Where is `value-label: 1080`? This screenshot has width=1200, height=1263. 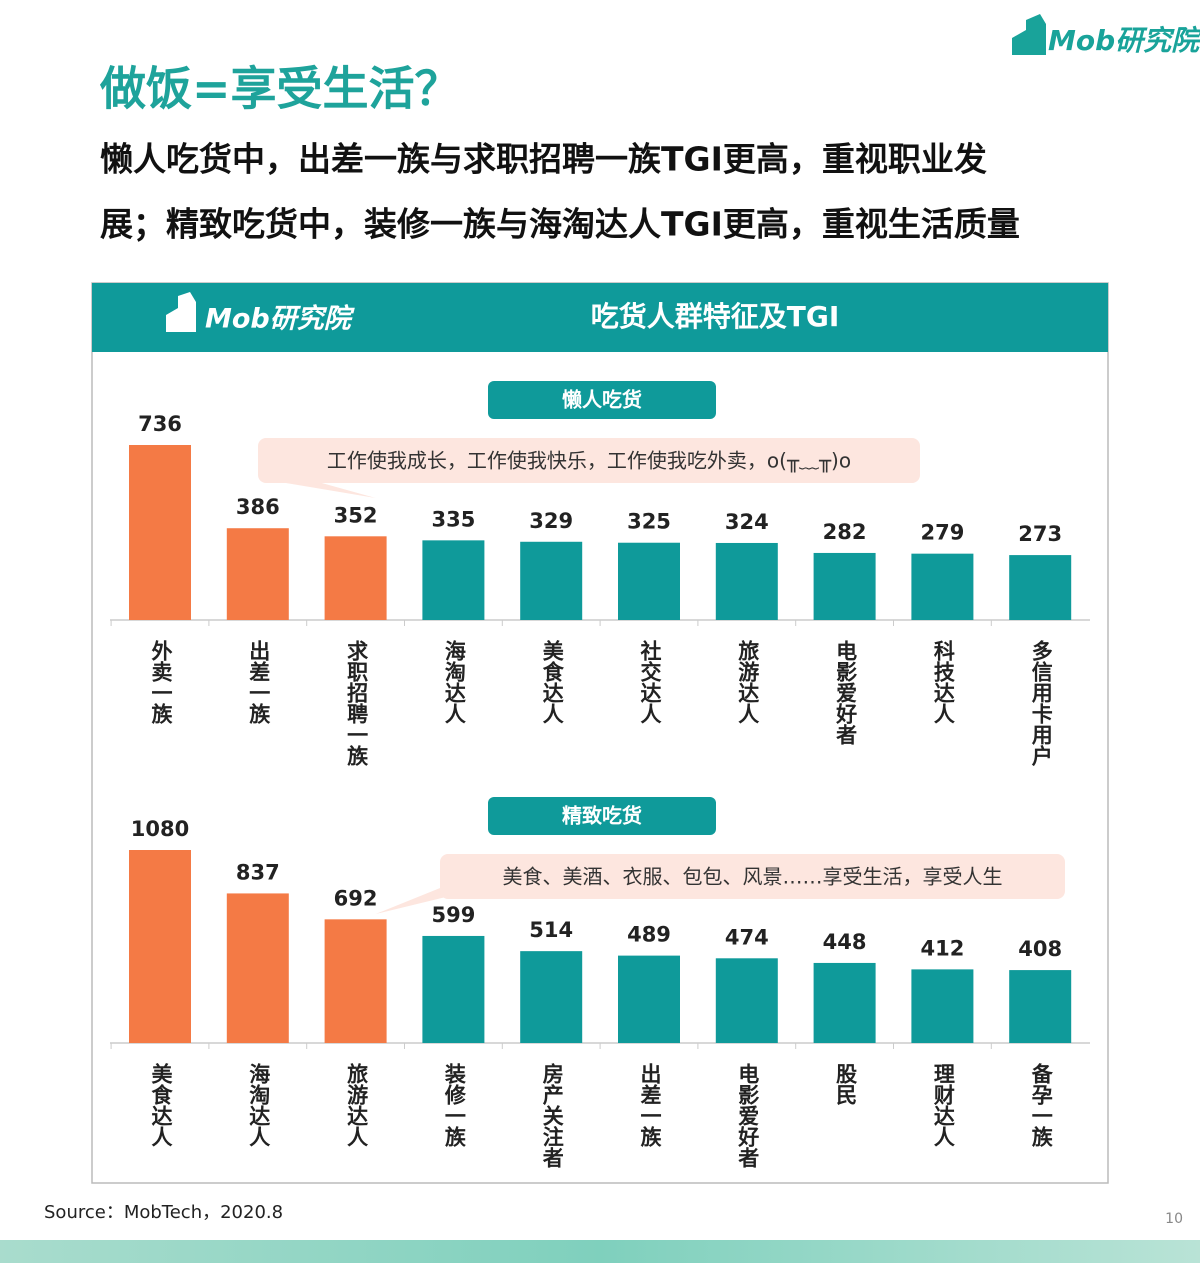 value-label: 1080 is located at coordinates (160, 829).